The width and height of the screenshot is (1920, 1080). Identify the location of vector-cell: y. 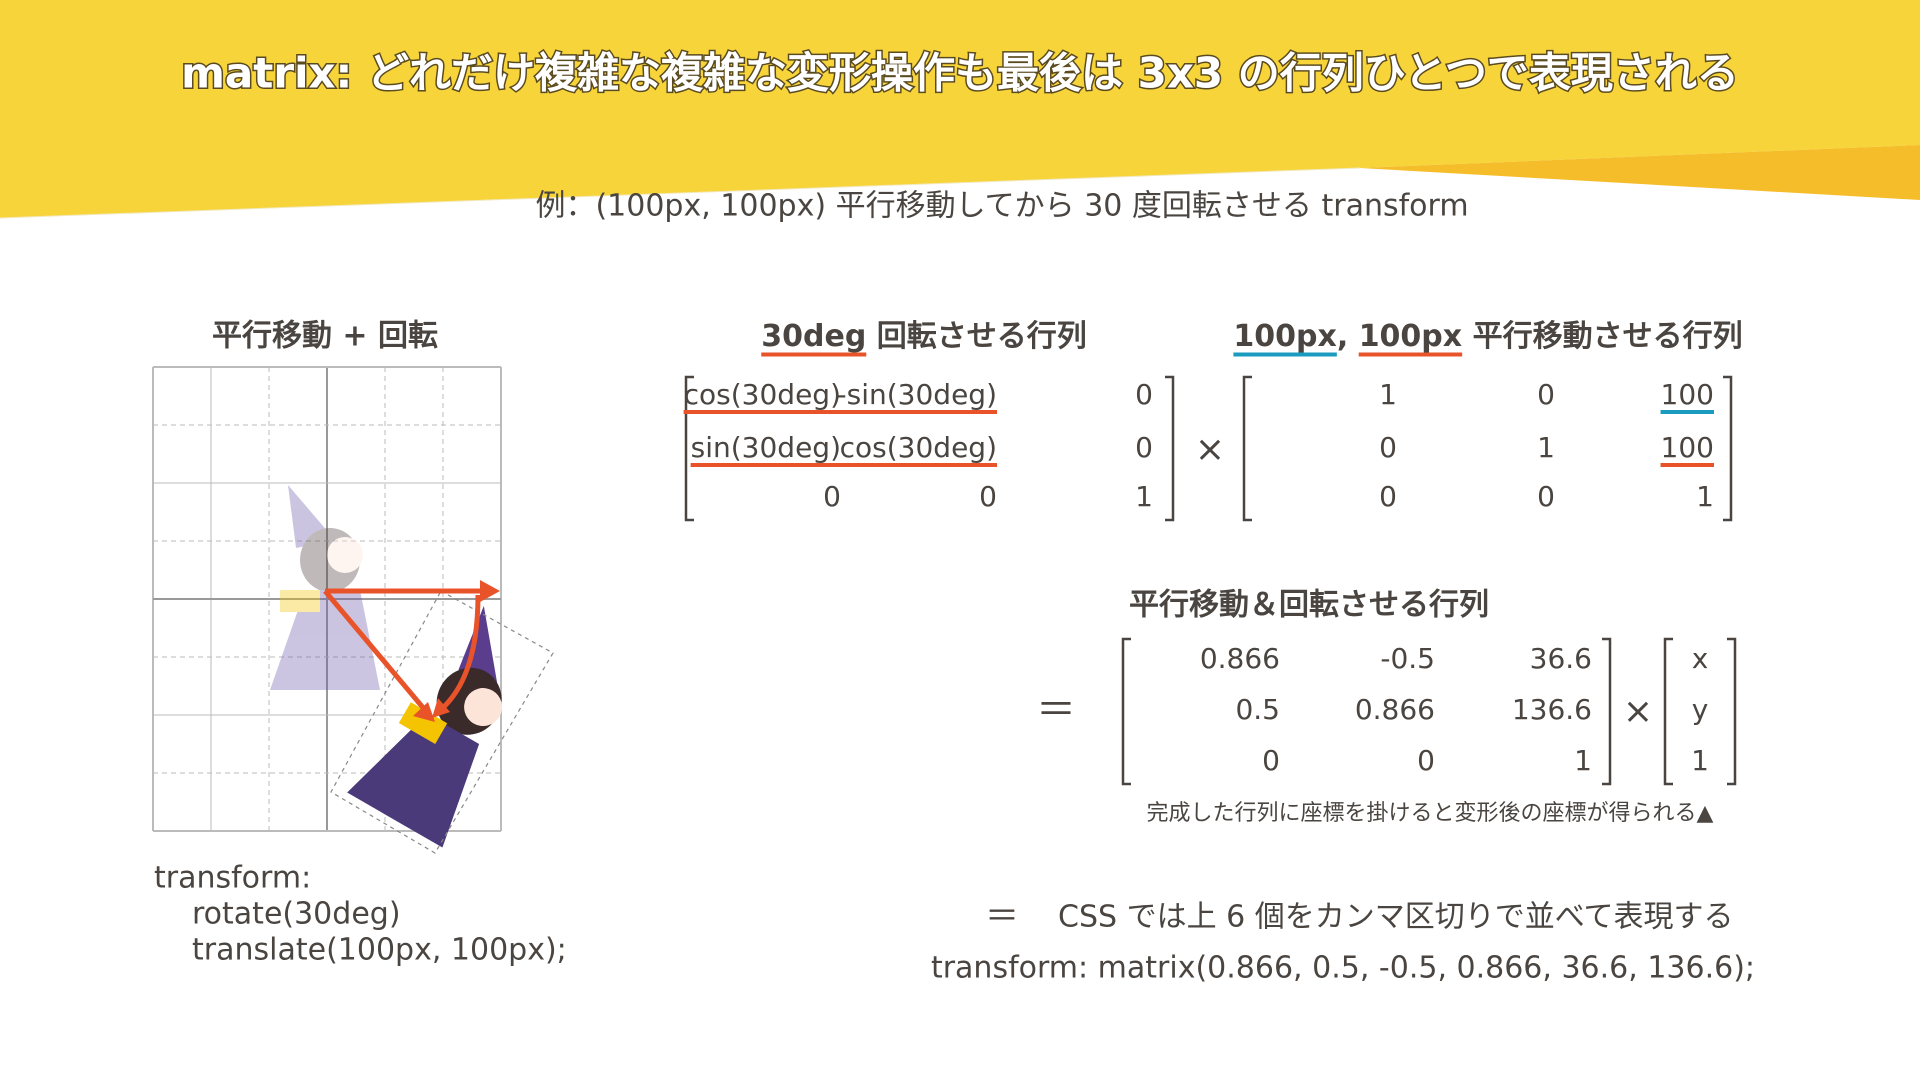
(1700, 709).